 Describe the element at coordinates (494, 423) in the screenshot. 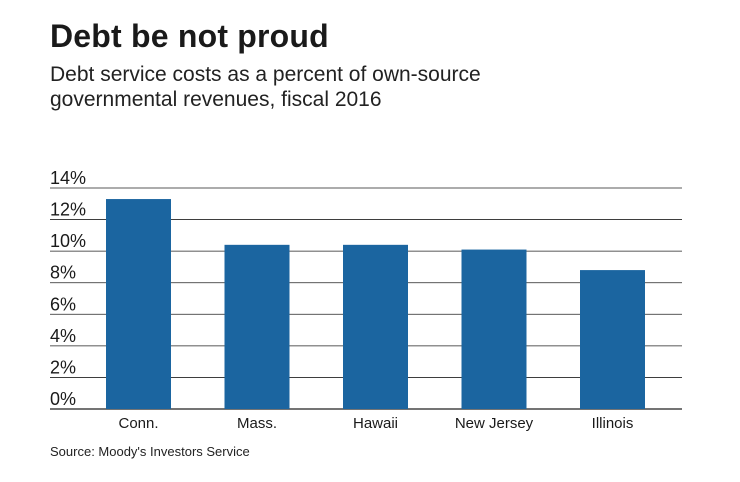

I see `x-tick-label: New Jersey` at that location.